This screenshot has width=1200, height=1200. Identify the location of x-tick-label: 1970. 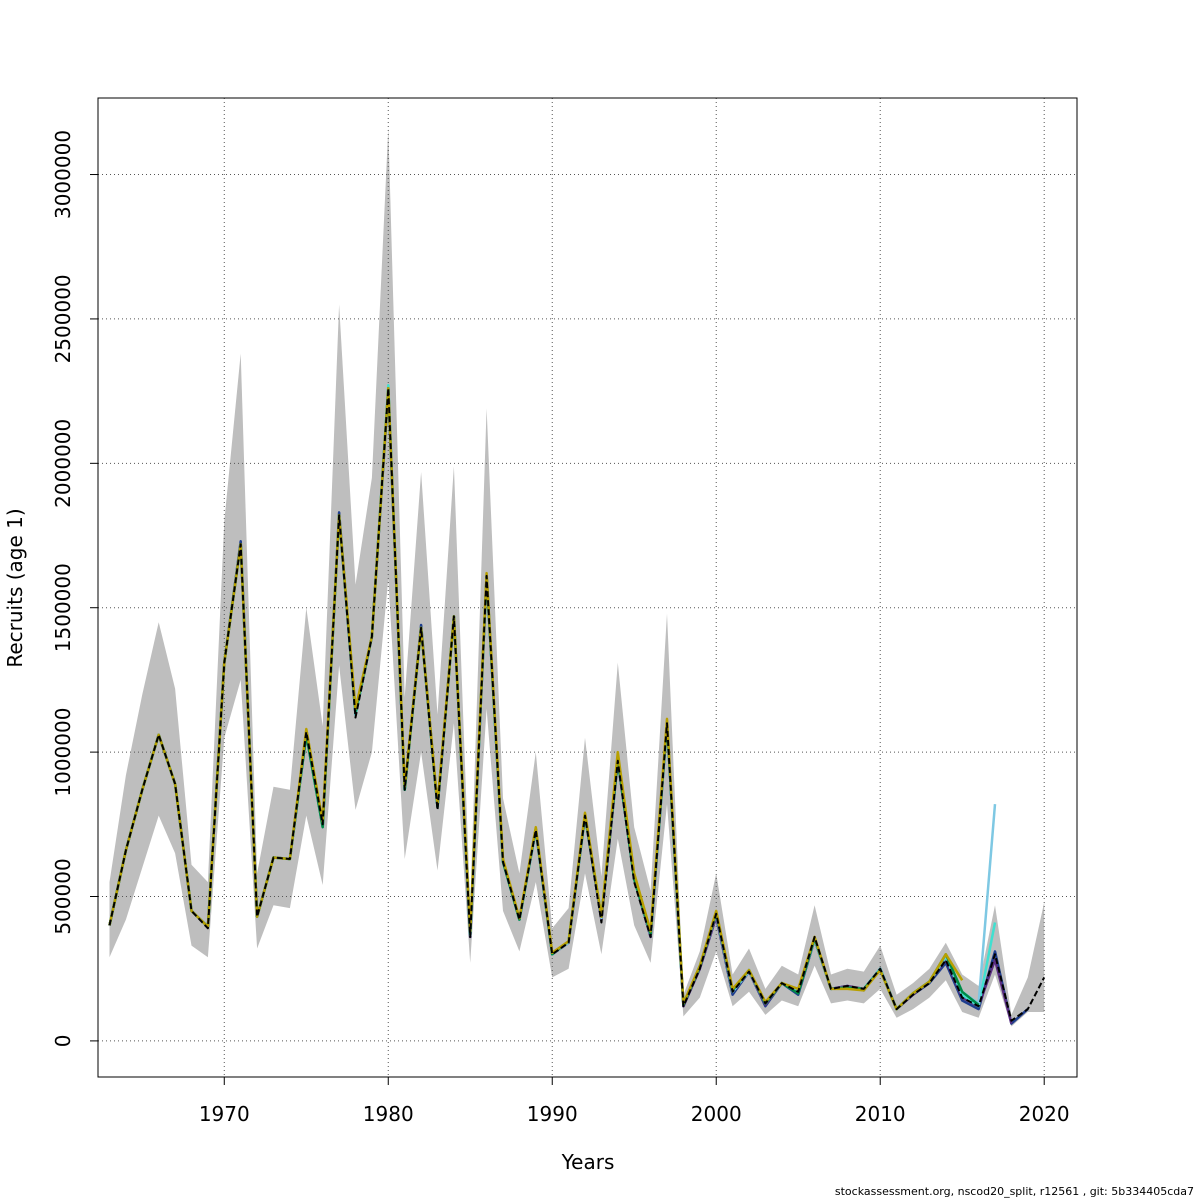
(224, 1114).